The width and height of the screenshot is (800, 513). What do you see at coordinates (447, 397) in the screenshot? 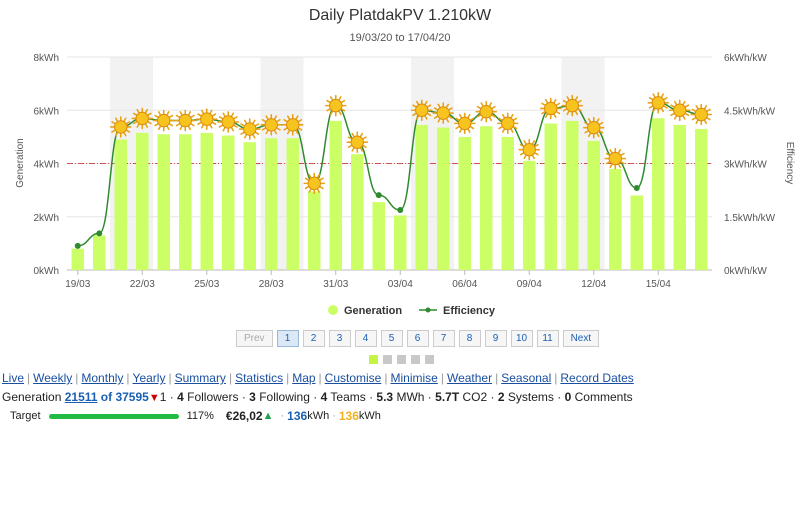
I see `co2-value: 5.7T` at bounding box center [447, 397].